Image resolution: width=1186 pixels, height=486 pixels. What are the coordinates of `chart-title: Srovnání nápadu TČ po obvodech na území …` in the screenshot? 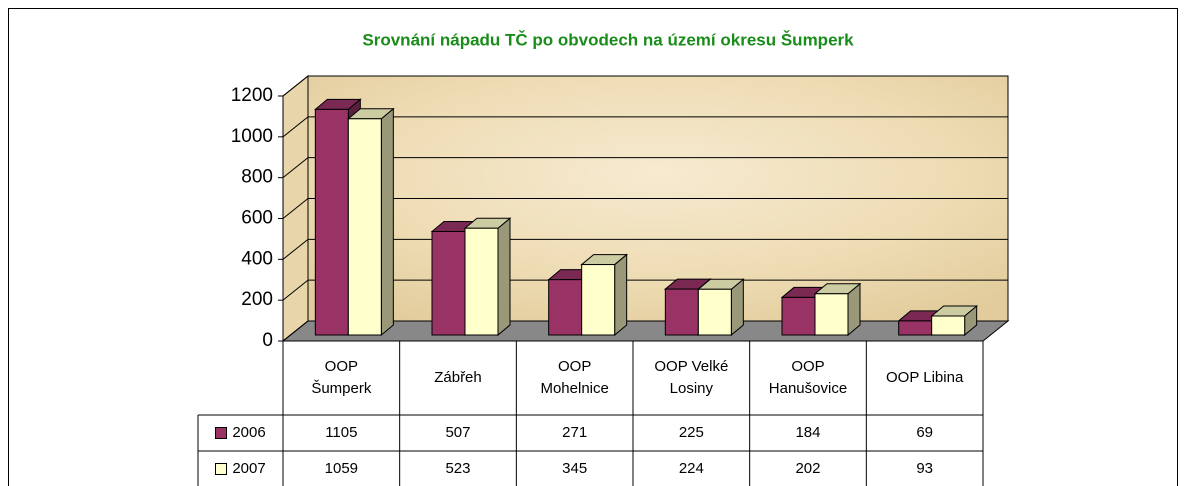 It's located at (608, 39).